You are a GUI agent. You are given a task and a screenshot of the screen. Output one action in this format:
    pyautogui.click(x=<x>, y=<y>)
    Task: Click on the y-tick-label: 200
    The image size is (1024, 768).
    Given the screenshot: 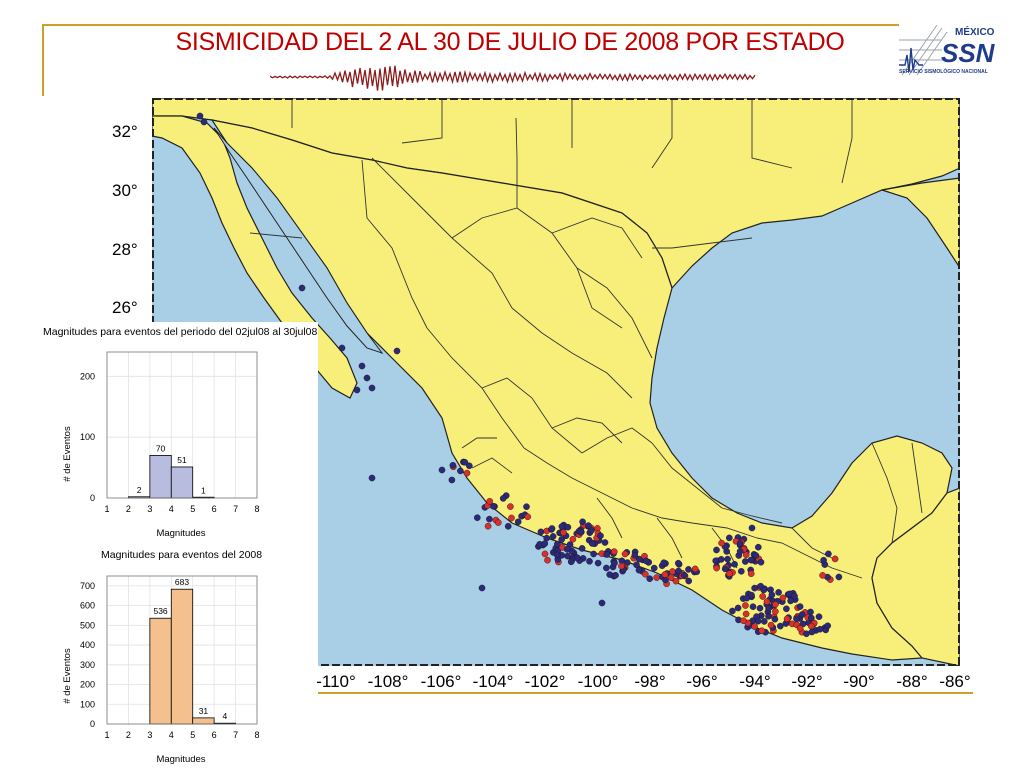 What is the action you would take?
    pyautogui.click(x=87, y=376)
    